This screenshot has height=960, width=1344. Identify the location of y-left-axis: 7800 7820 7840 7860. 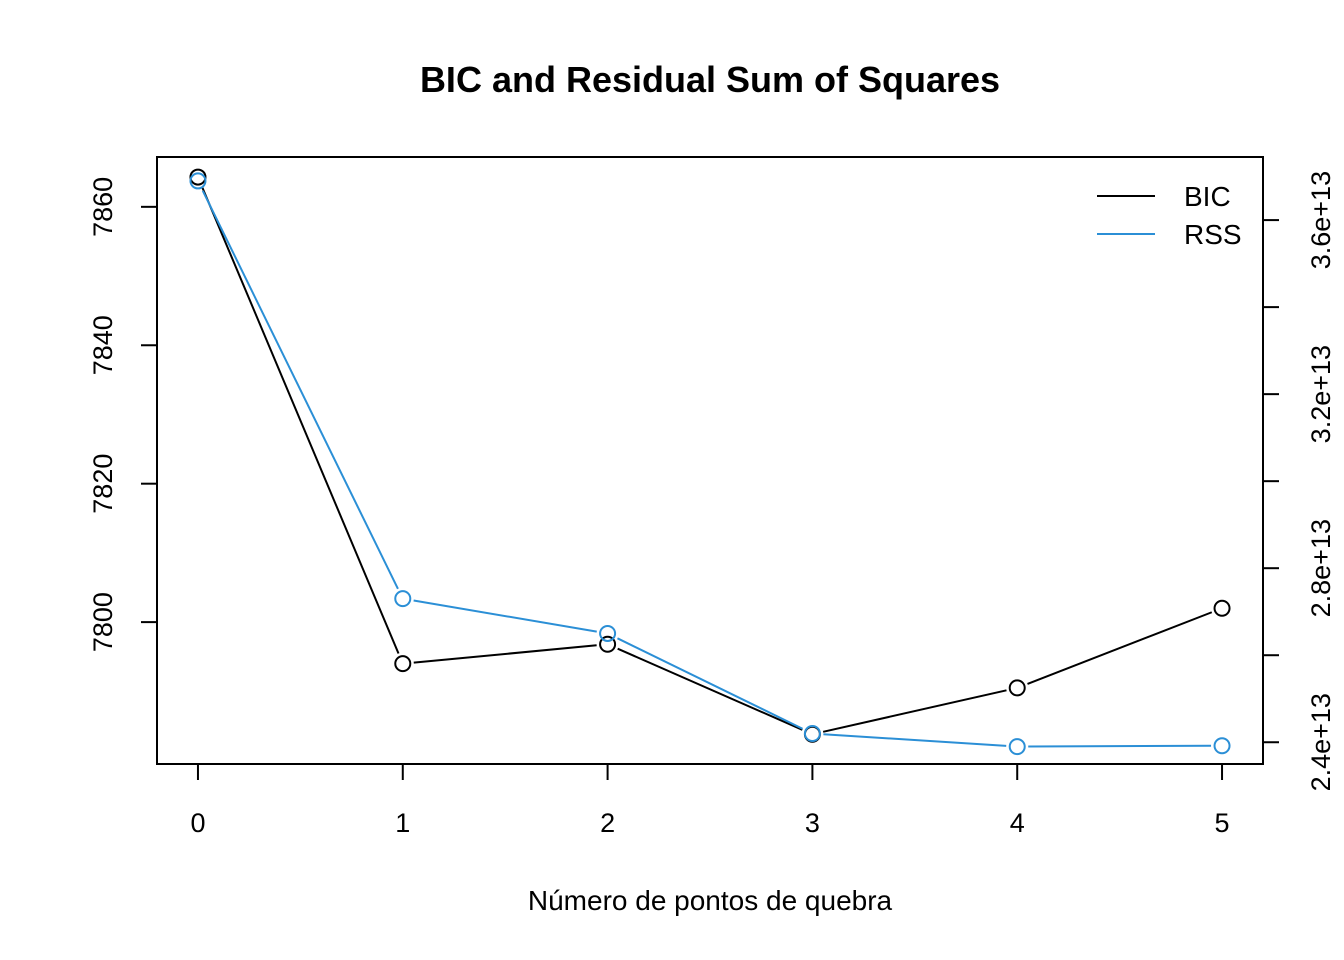
(123, 414).